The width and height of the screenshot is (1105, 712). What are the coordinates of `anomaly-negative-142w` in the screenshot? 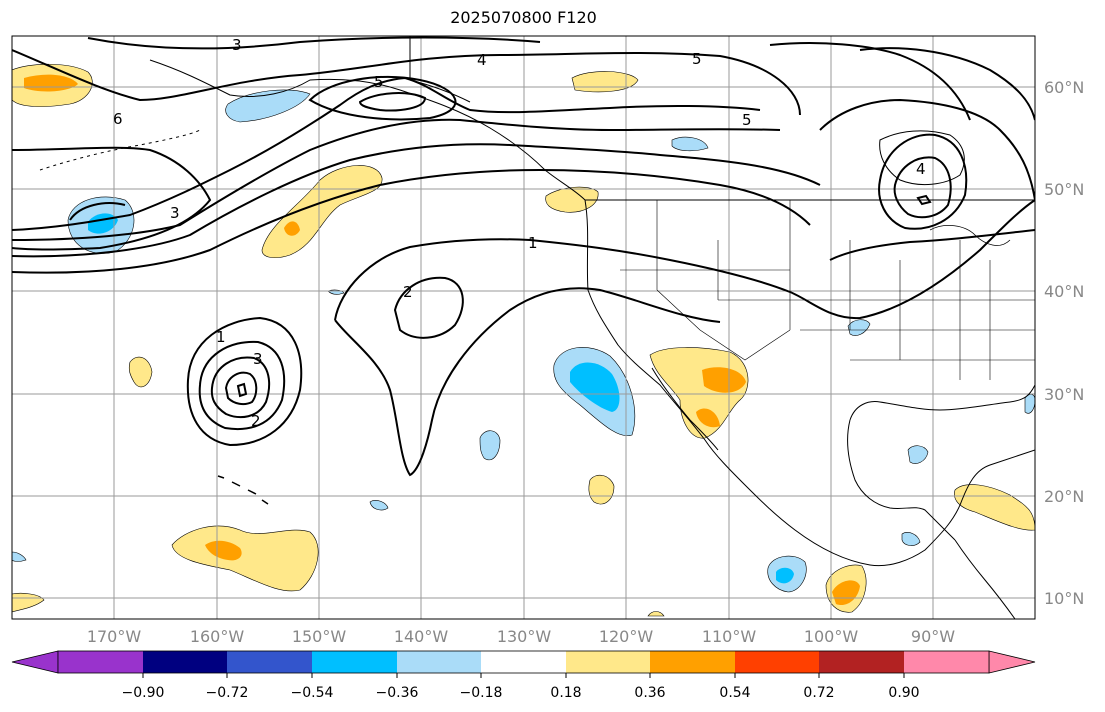 It's located at (379, 505).